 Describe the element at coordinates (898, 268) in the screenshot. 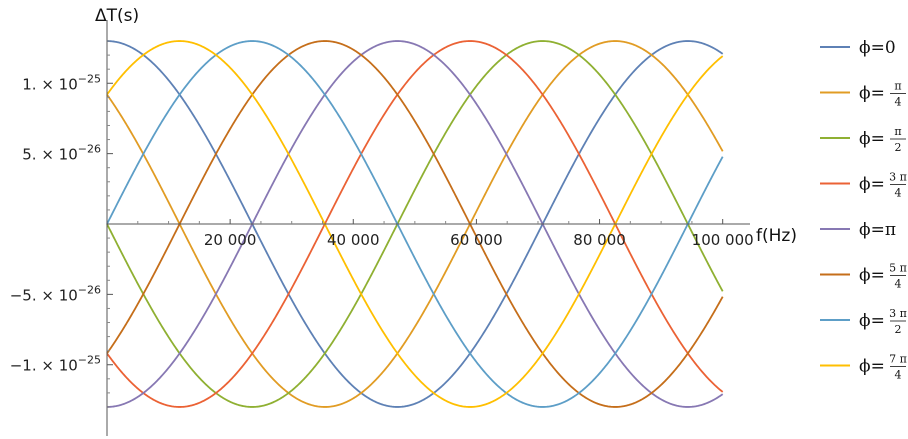

I see `legend-fraction-numerator: 5 π` at that location.